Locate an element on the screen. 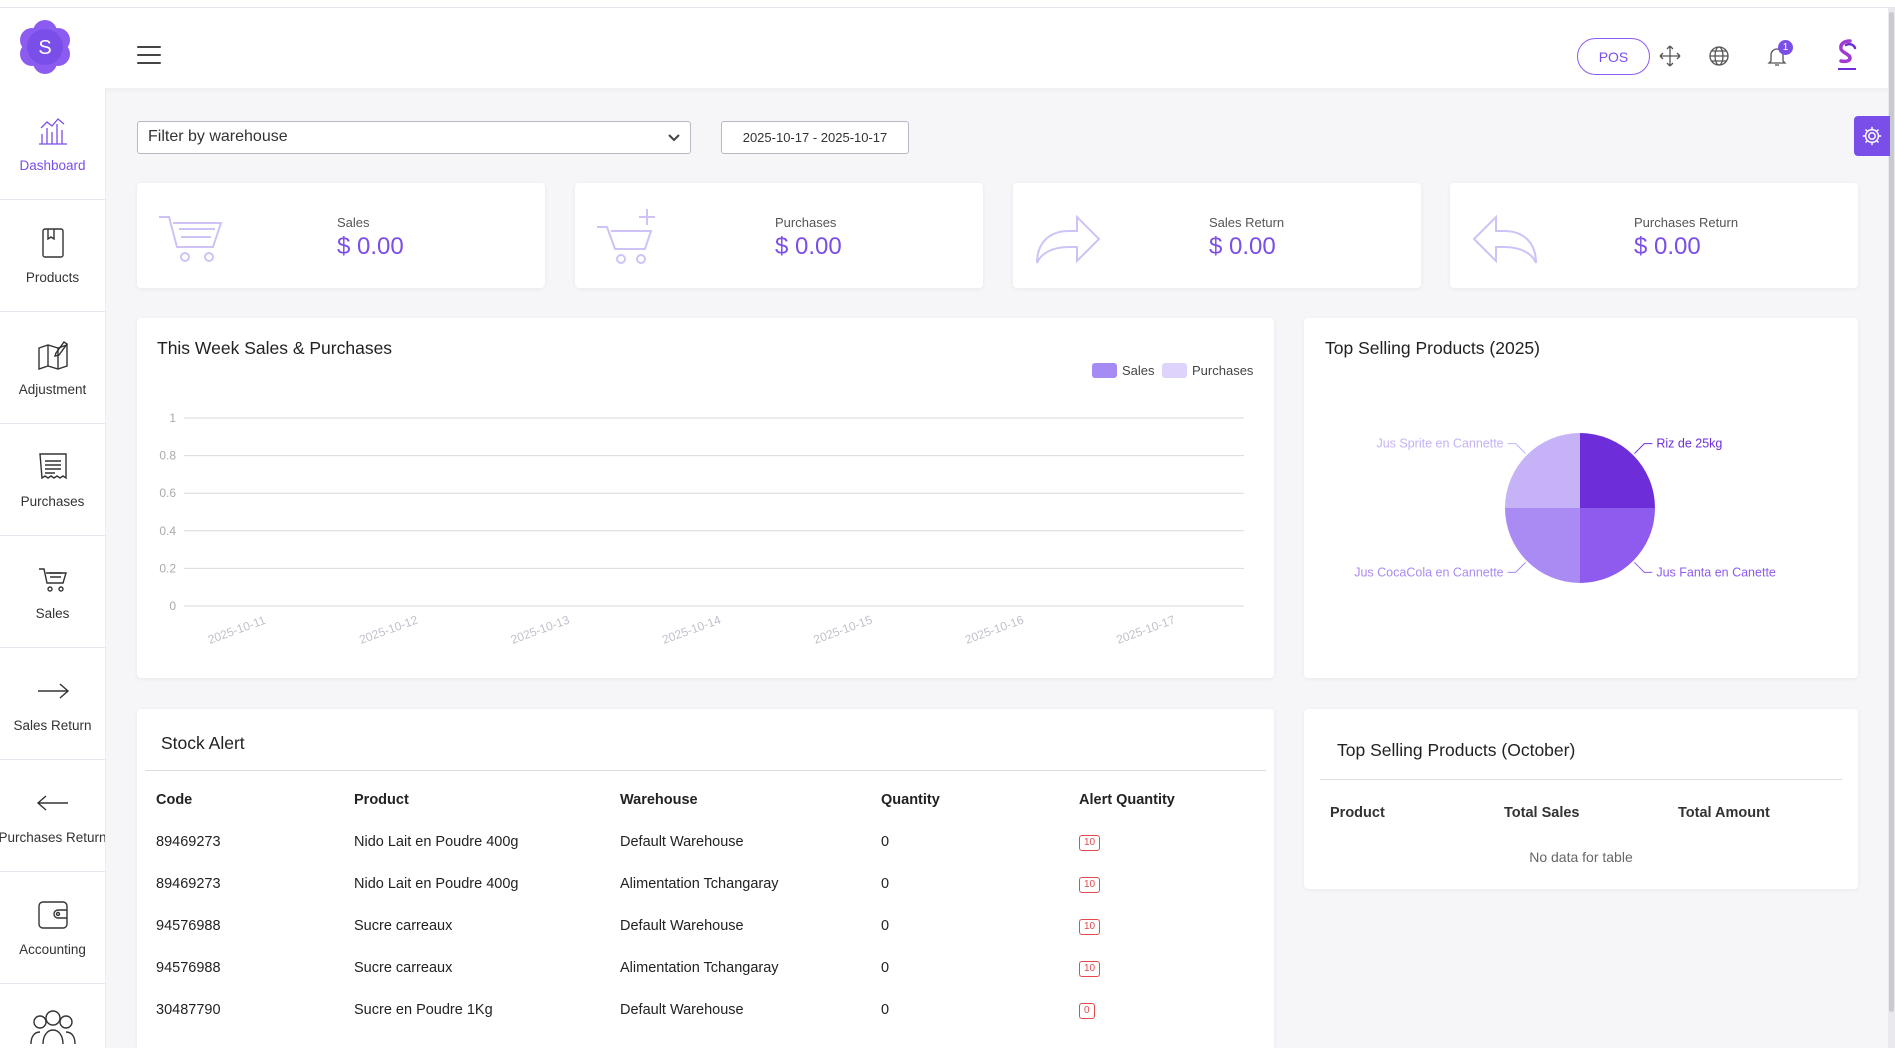 This screenshot has width=1895, height=1048. stat-card-sales: Sales $ 0.00 is located at coordinates (341, 235).